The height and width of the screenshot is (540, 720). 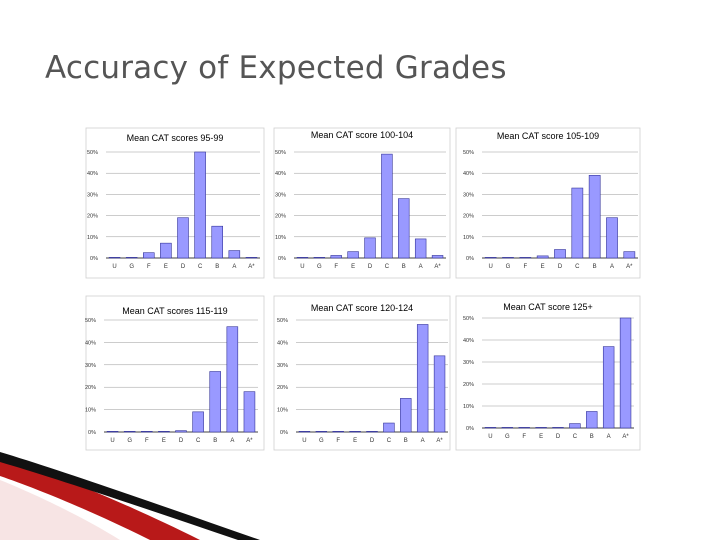 What do you see at coordinates (60, 510) in the screenshot?
I see `corner-swoosh-pink` at bounding box center [60, 510].